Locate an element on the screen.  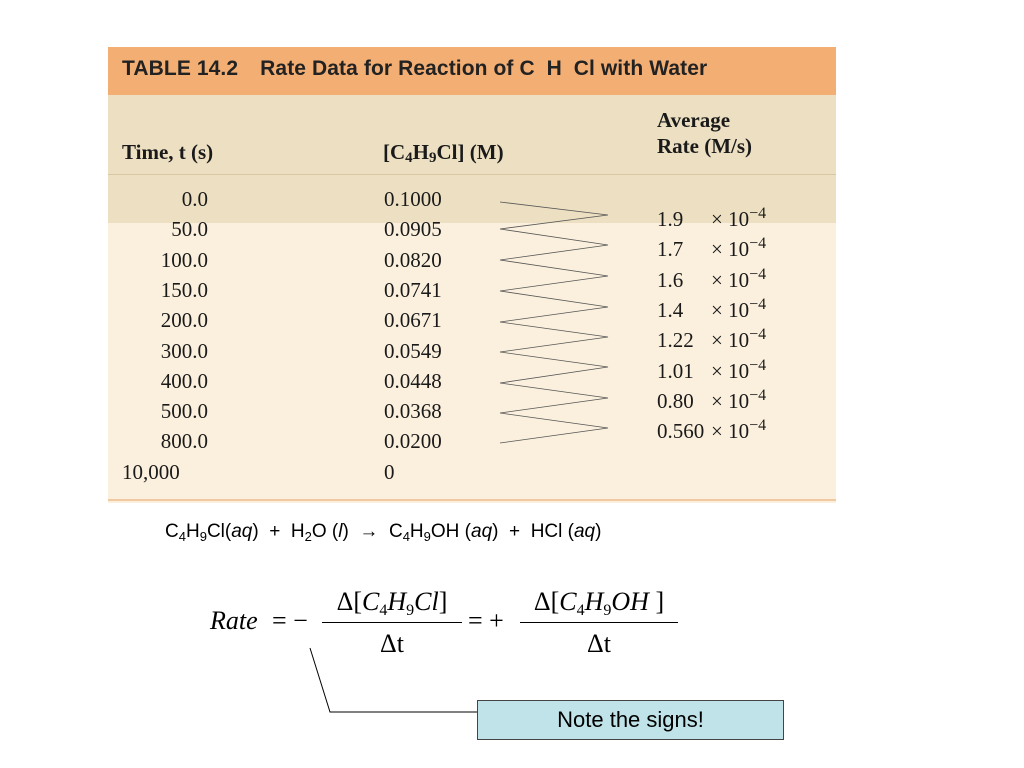
rate-expression: Rate = − Δ[C4H9Cl] Δt = + Δ[C4H9OH ] Δt is located at coordinates (450, 624).